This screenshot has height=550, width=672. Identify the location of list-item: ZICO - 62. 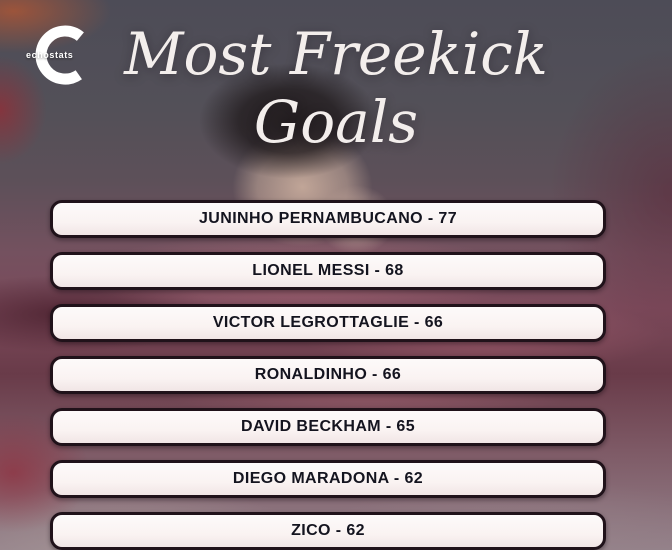
(328, 531).